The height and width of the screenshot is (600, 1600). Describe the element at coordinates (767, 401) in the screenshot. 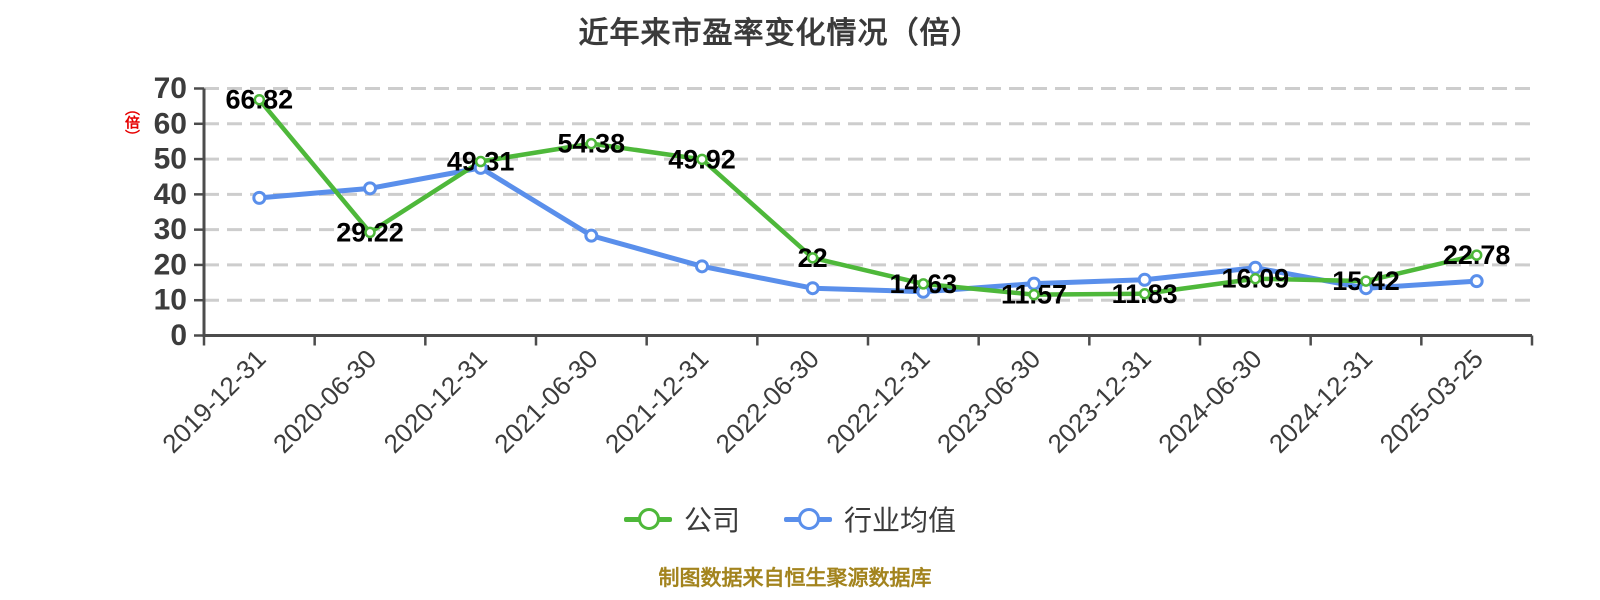

I see `x-axis-label: 2022-06-30` at that location.